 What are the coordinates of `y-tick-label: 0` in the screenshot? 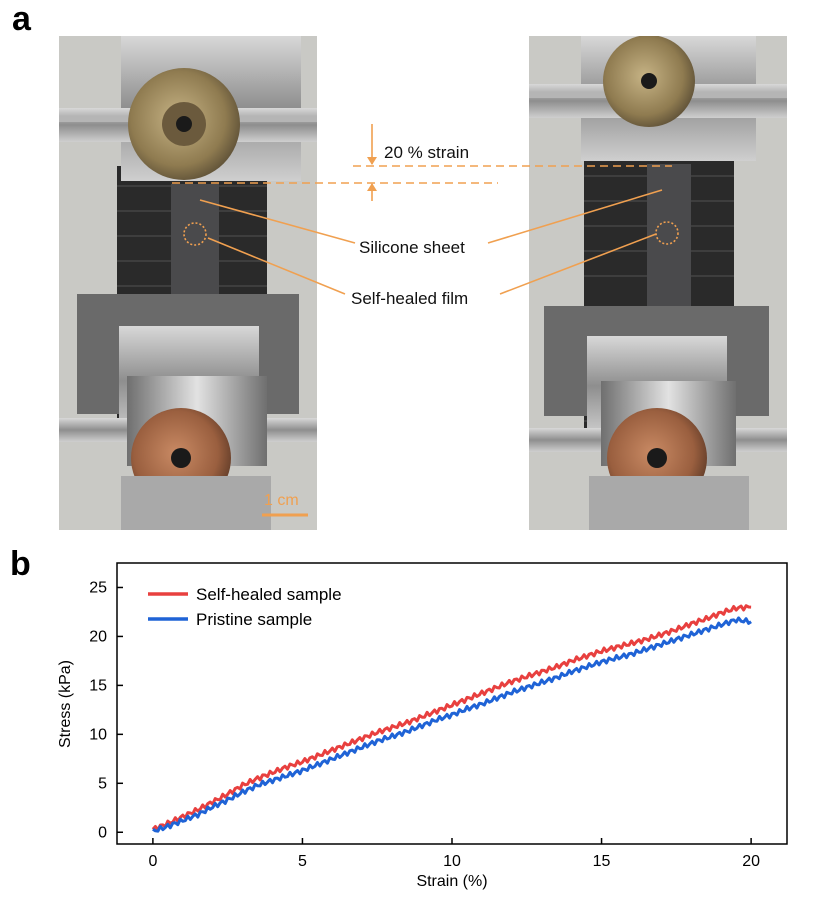 It's located at (102, 832).